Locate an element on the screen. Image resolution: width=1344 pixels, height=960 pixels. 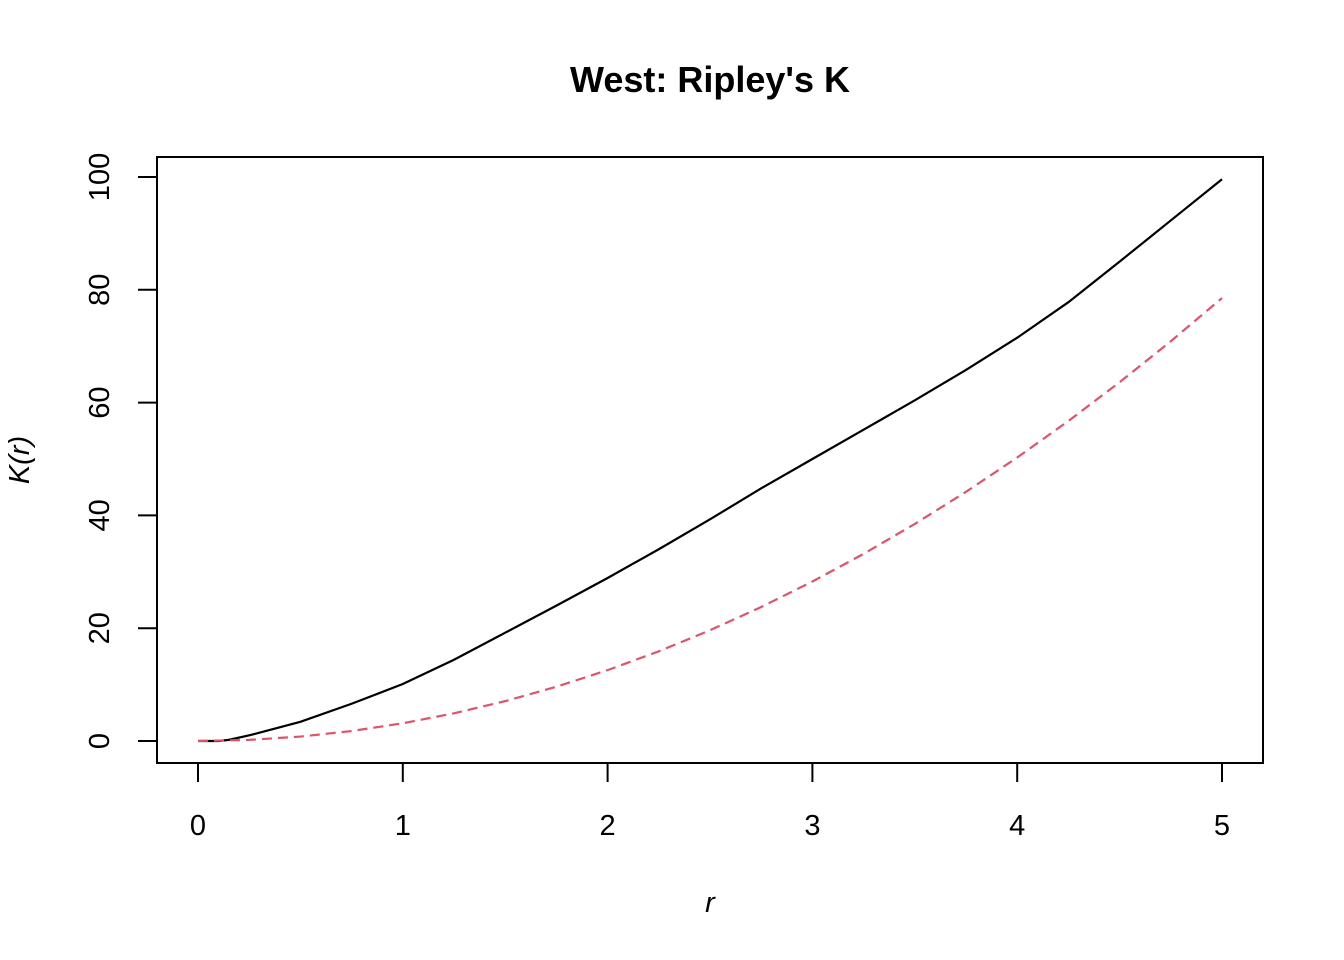
x-tick-label: 4 is located at coordinates (1017, 826).